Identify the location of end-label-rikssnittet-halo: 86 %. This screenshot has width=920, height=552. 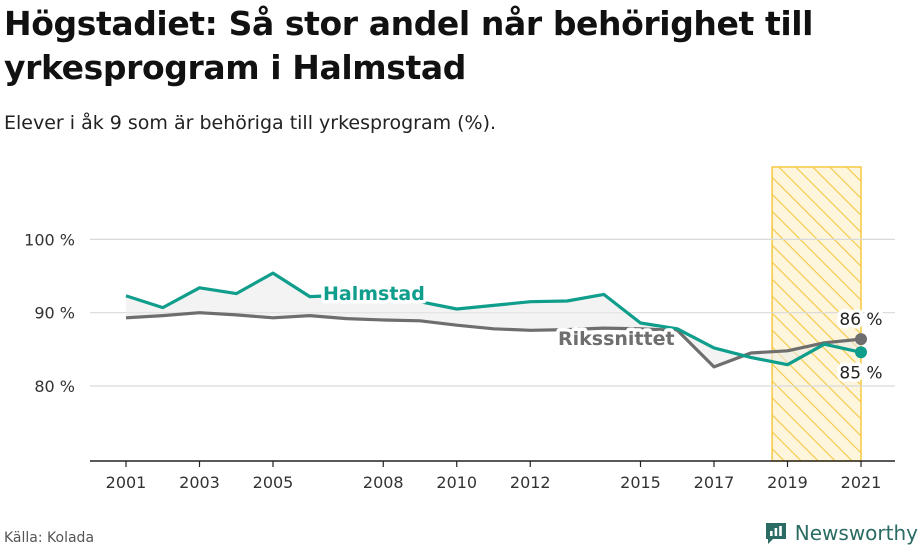
(860, 320).